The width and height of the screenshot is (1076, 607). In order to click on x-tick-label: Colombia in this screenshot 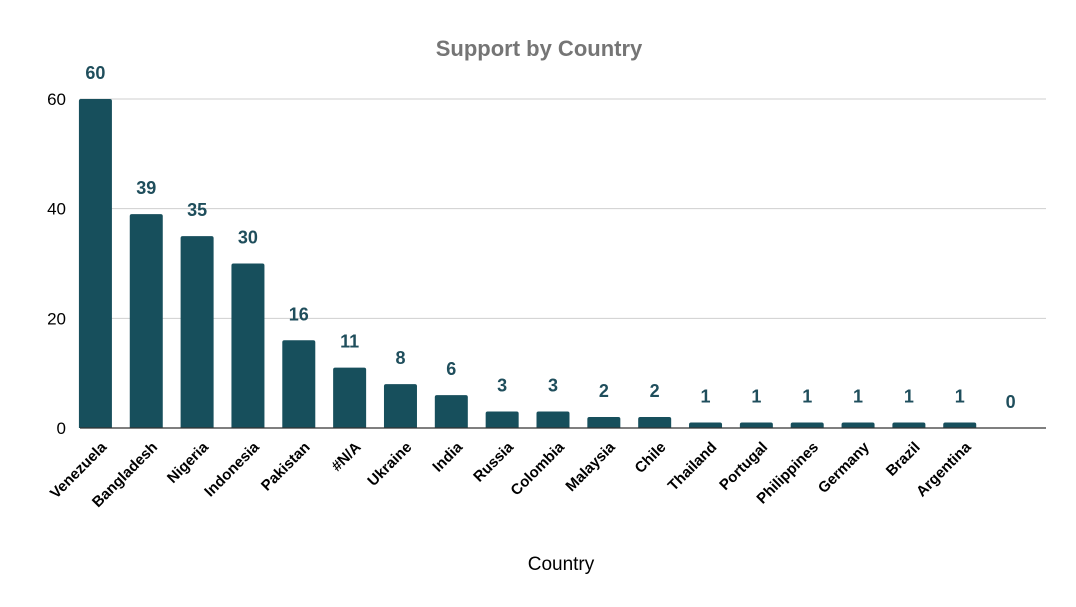, I will do `click(537, 468)`.